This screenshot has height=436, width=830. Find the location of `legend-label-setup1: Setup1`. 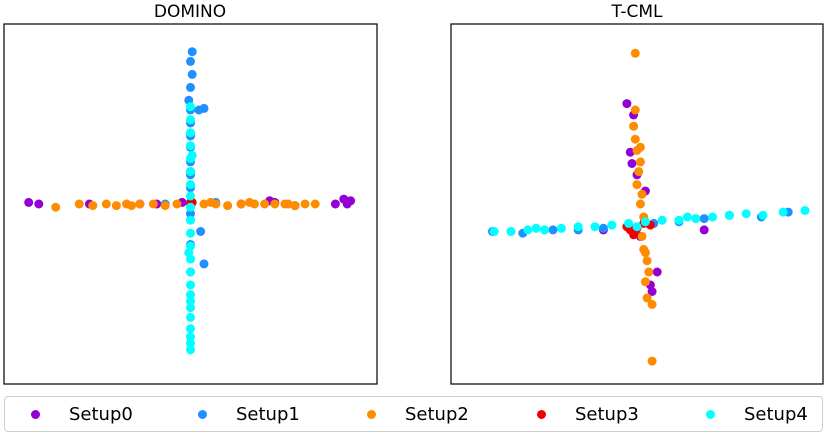

legend-label-setup1: Setup1 is located at coordinates (268, 414).